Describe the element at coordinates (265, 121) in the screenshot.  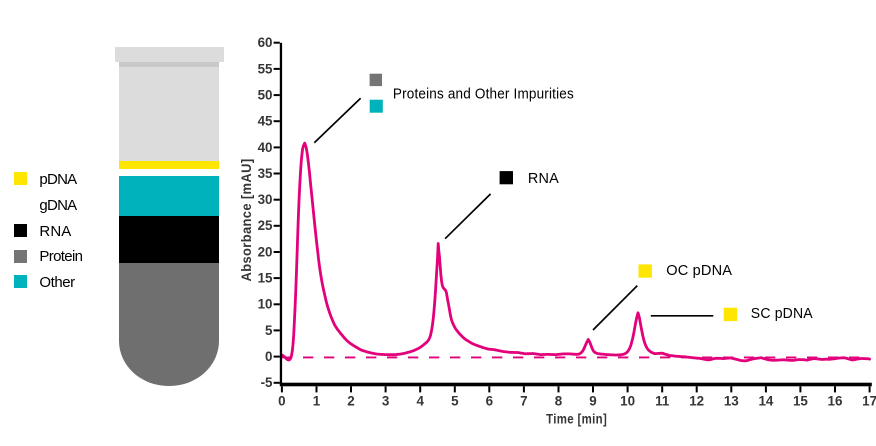
I see `svg-text: 45` at that location.